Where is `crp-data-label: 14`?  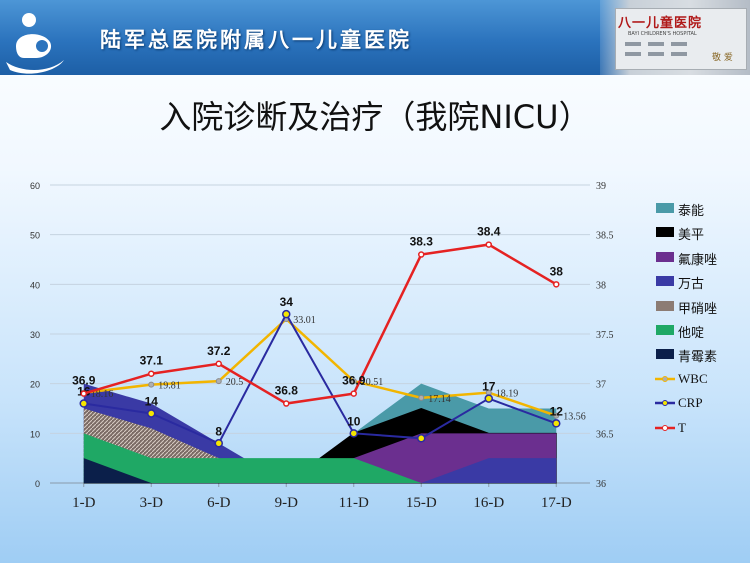
crp-data-label: 14 is located at coordinates (152, 401).